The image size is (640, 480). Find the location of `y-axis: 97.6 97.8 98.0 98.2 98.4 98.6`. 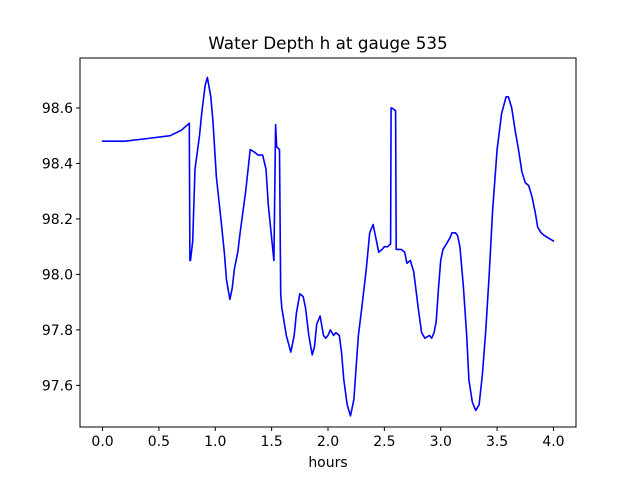

y-axis: 97.6 97.8 98.0 98.2 98.4 98.6 is located at coordinates (61, 247).